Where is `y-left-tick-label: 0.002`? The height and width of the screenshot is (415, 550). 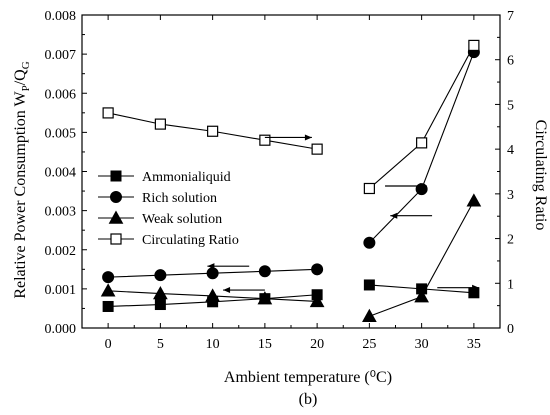 y-left-tick-label: 0.002 is located at coordinates (61, 251).